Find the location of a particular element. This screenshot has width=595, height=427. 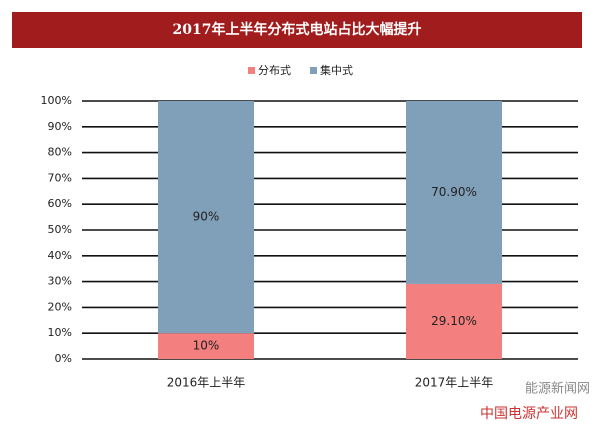

legend-label: 集中式 is located at coordinates (336, 70).